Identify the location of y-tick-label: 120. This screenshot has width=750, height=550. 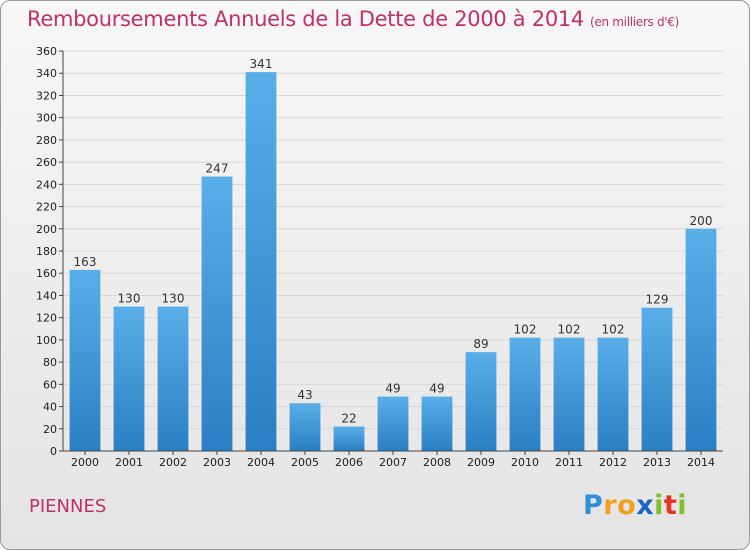
(46, 318).